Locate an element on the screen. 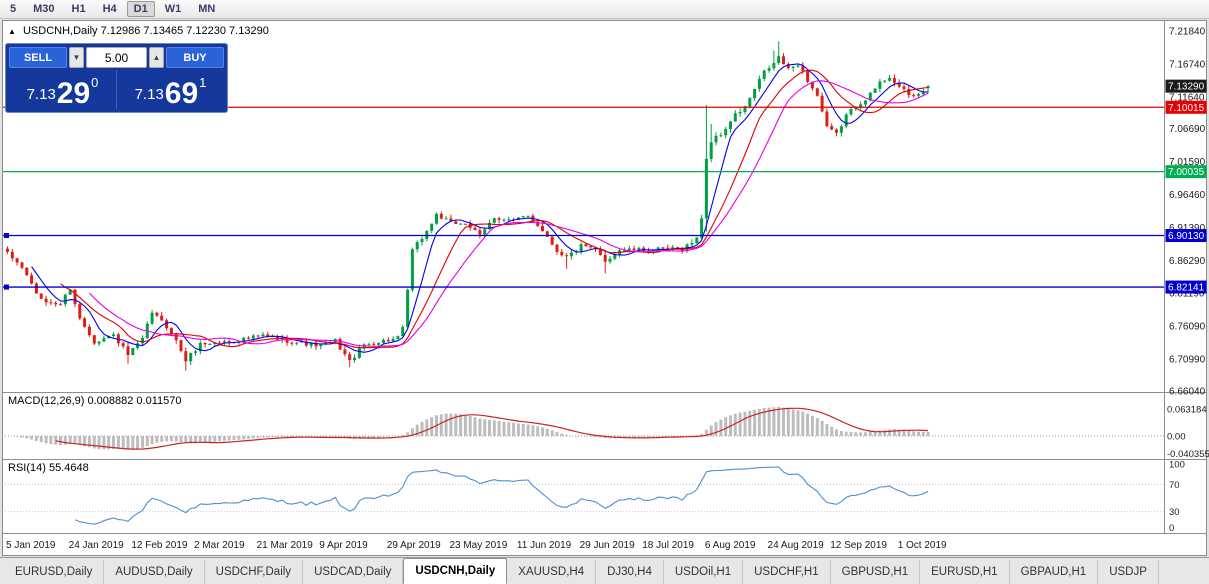 Image resolution: width=1209 pixels, height=584 pixels. buy-button: BUY is located at coordinates (195, 57).